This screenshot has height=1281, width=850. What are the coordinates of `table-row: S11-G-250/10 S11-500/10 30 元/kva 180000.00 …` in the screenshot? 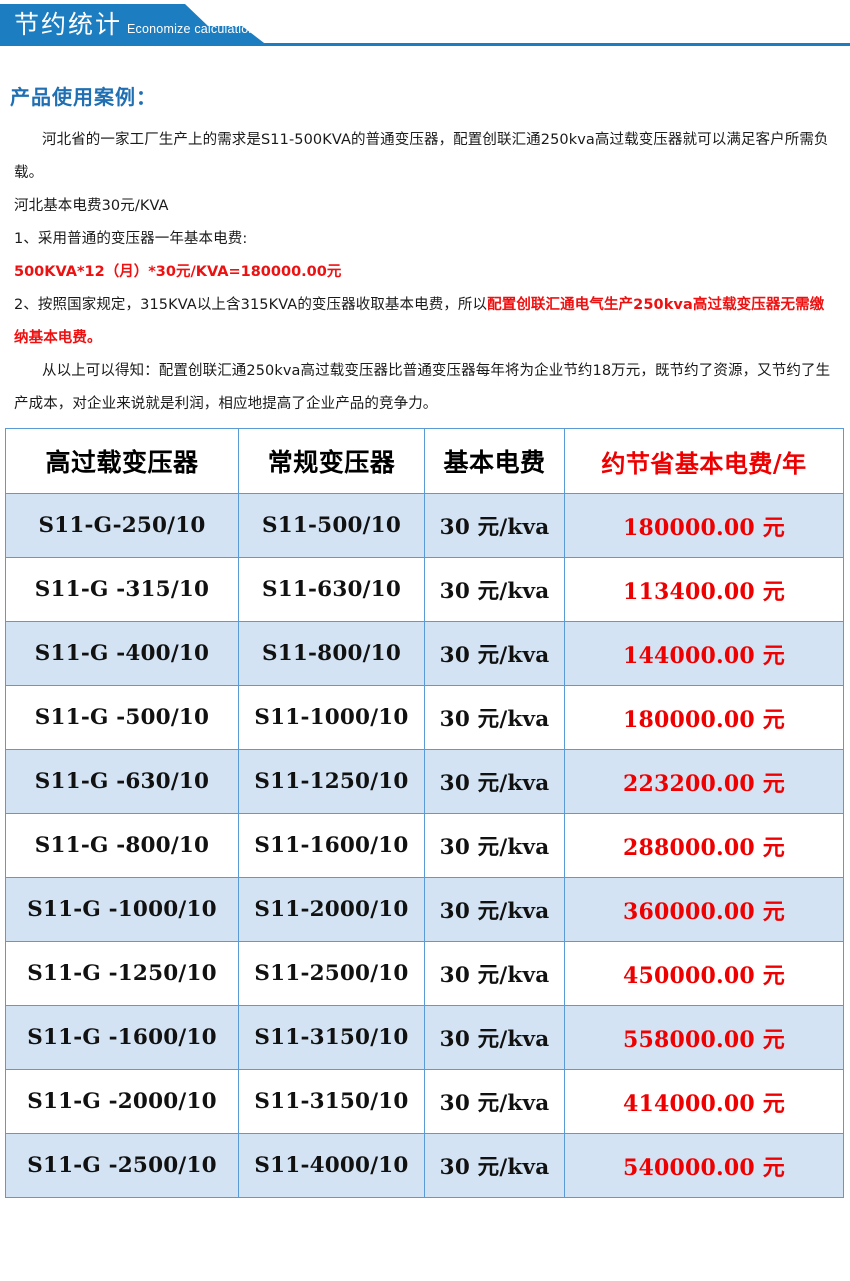 It's located at (424, 525).